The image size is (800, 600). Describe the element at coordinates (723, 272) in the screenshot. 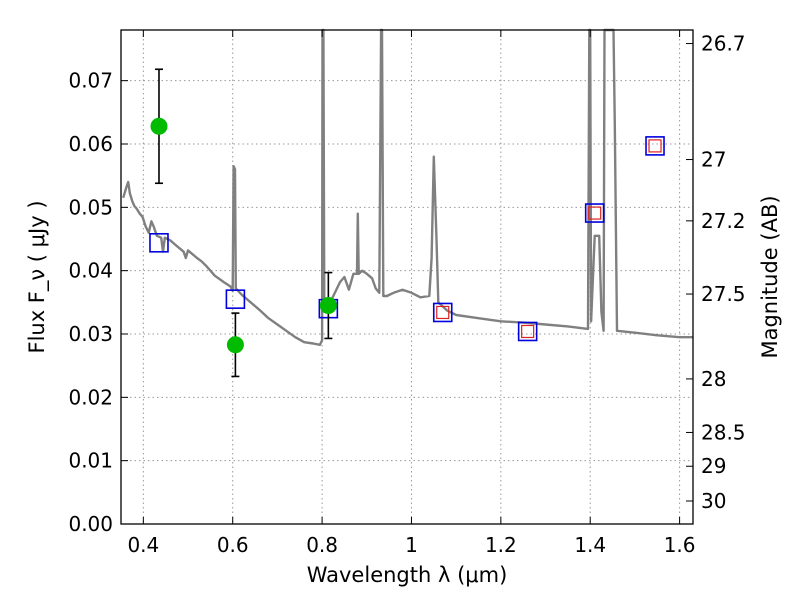

I see `right-tick-labels: 26.7 27 27.2 27.5 28 28.5 29 30` at that location.